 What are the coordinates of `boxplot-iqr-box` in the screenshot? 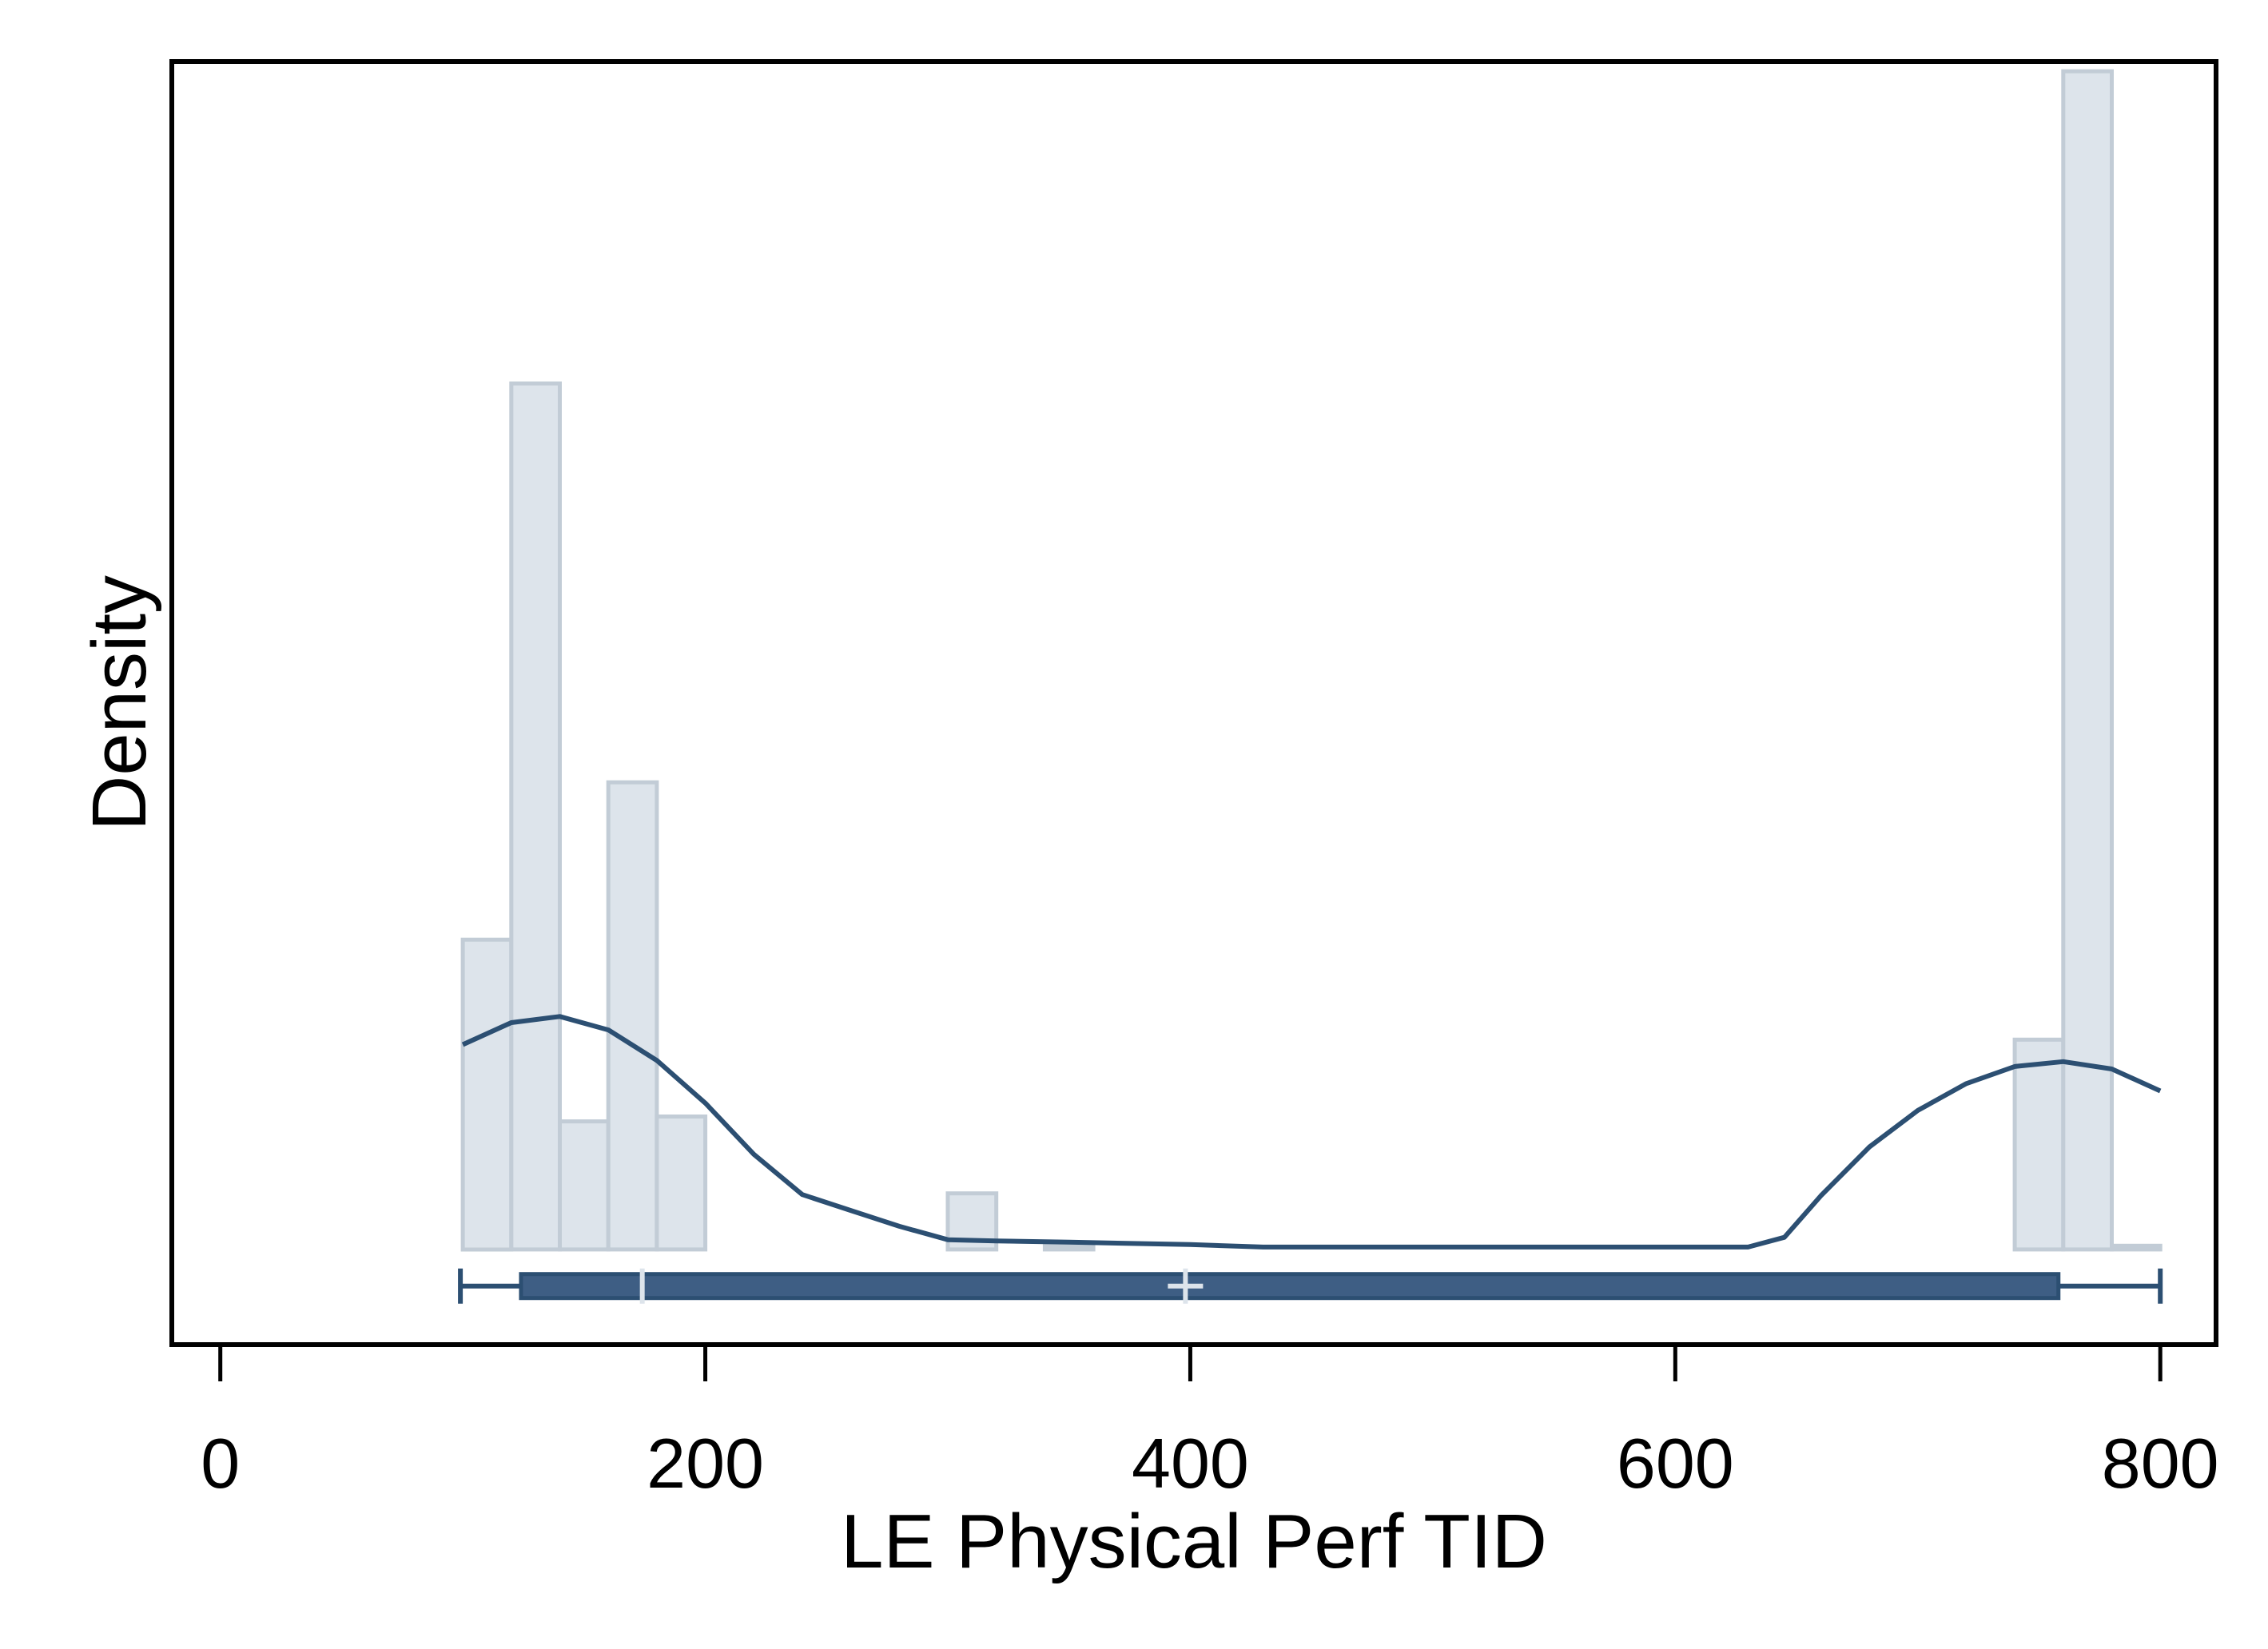 It's located at (1290, 1286).